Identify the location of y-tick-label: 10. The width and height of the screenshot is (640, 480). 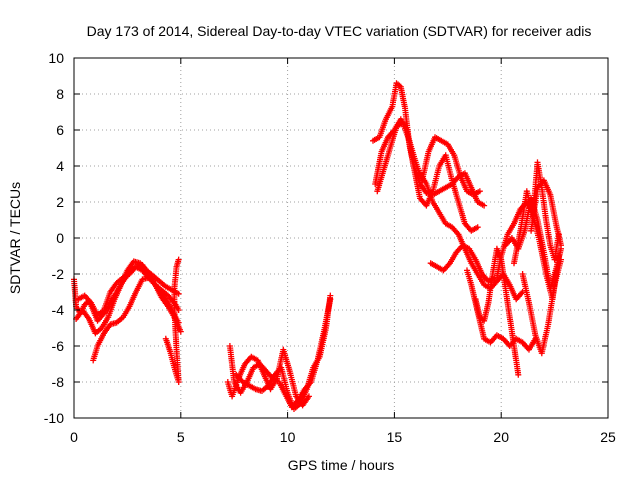
(56, 58).